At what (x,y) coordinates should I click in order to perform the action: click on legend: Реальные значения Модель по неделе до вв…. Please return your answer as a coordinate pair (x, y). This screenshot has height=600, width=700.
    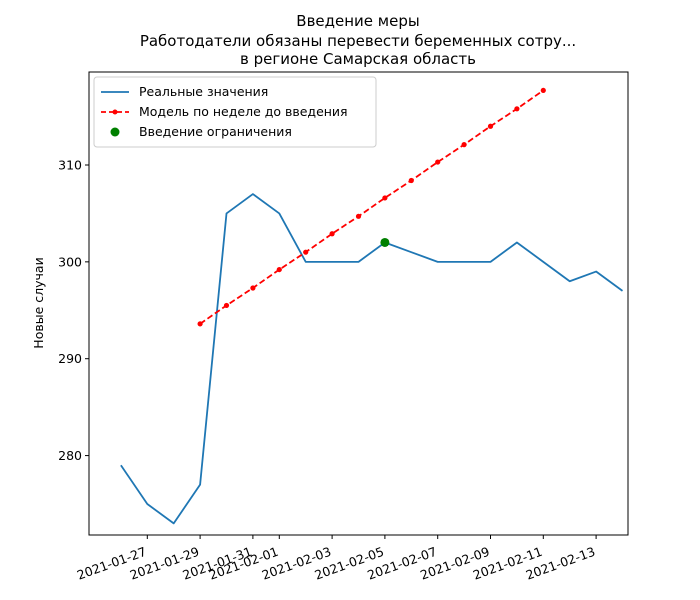
    Looking at the image, I should click on (235, 112).